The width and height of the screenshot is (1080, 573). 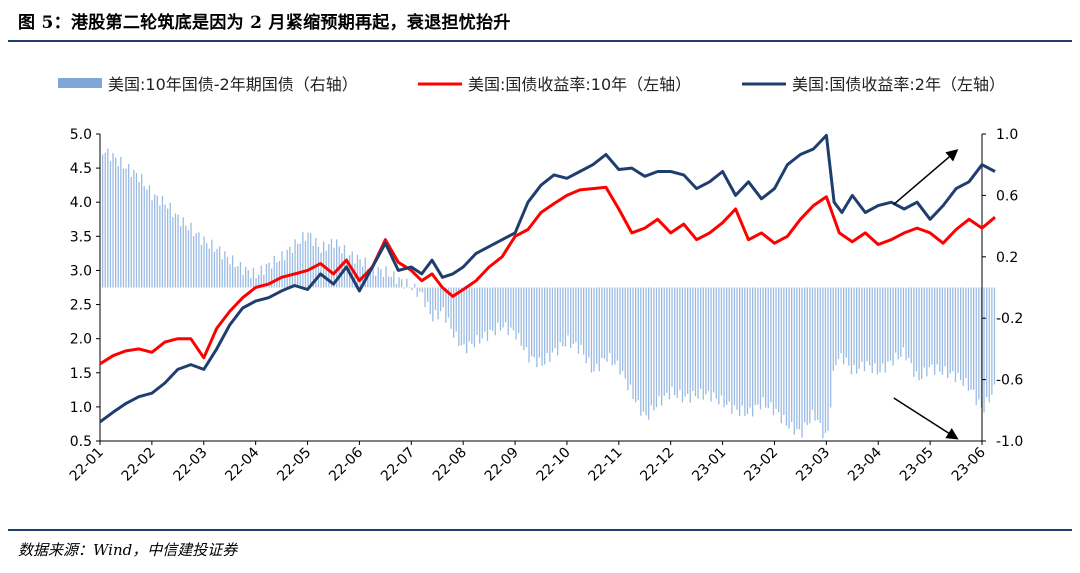 What do you see at coordinates (81, 237) in the screenshot?
I see `left-tick-label: 3.5` at bounding box center [81, 237].